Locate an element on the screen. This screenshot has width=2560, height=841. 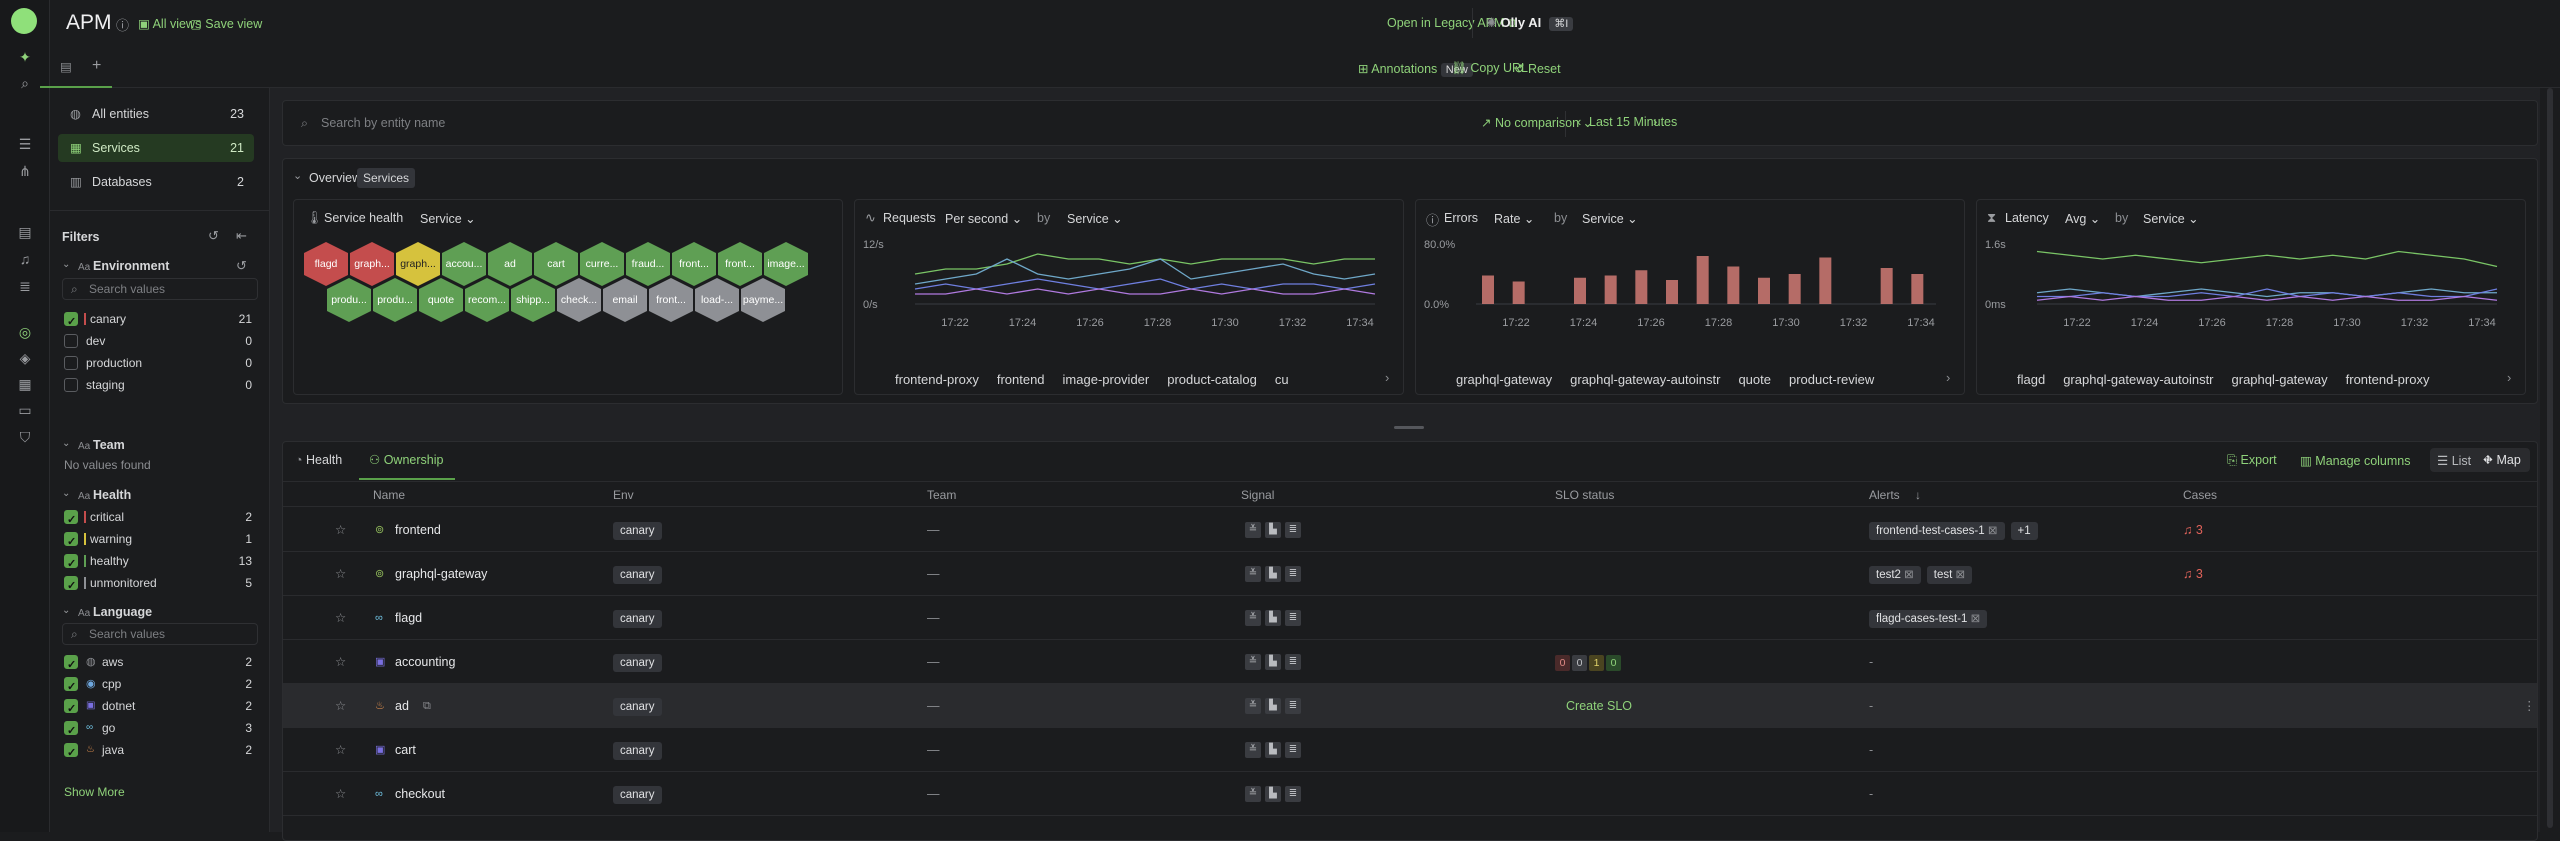
health-hex: flagd is located at coordinates (326, 264).